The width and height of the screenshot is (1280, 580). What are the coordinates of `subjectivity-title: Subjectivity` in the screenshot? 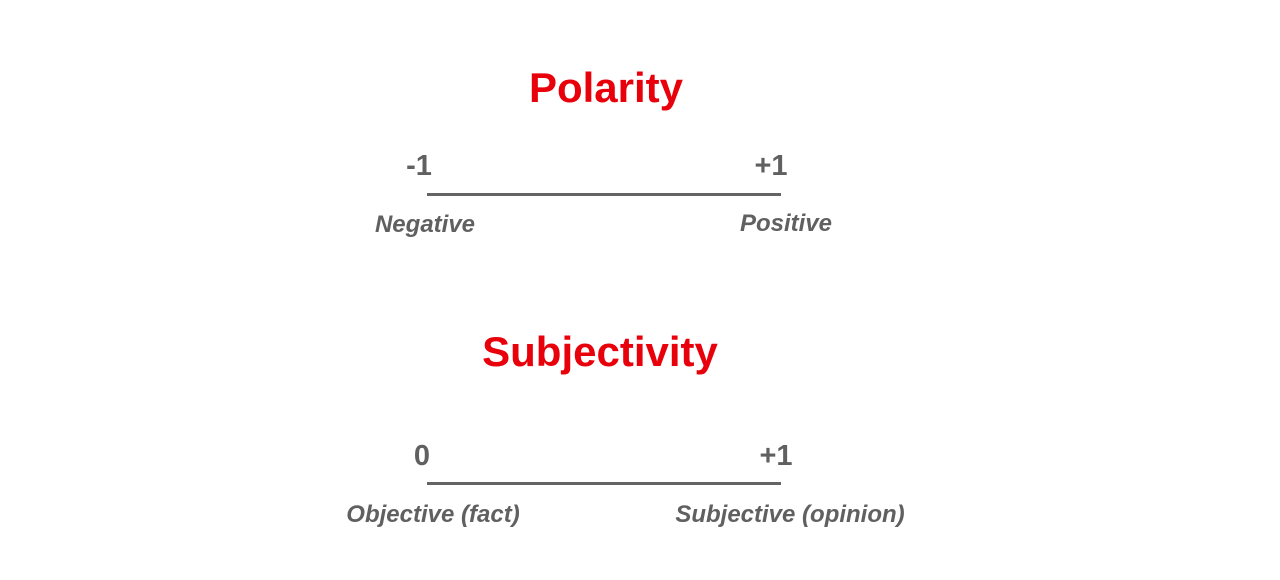 It's located at (600, 351).